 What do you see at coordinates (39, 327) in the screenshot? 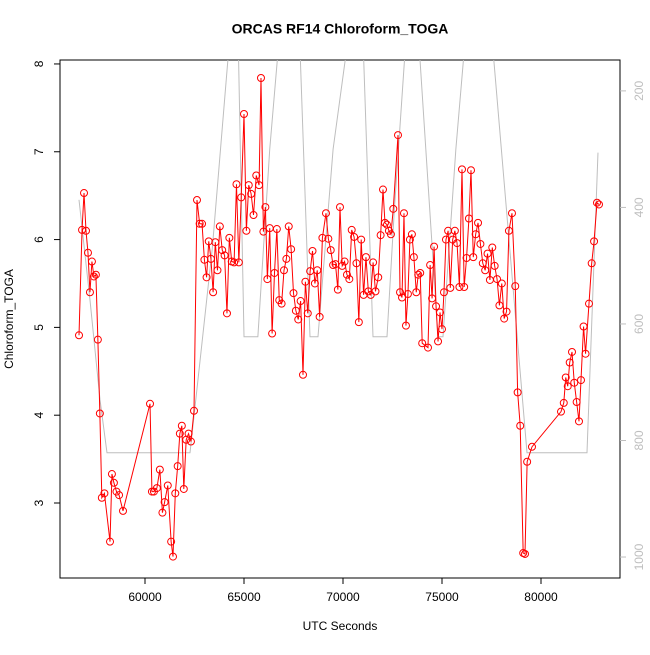
I see `y-tick-label: 5` at bounding box center [39, 327].